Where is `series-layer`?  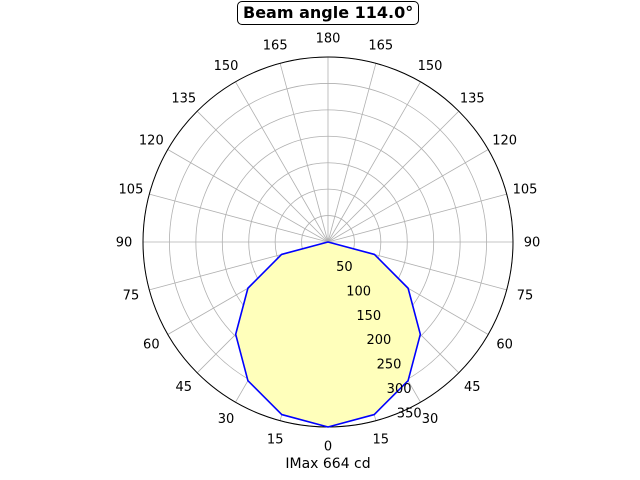
series-layer is located at coordinates (328, 334).